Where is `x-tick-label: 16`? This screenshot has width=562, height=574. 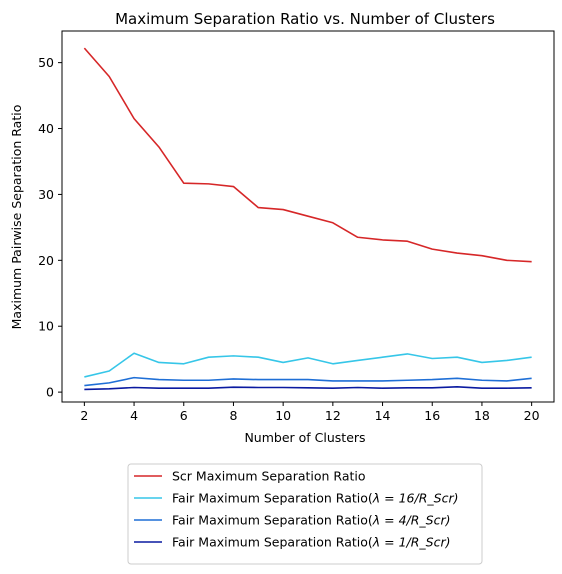 x-tick-label: 16 is located at coordinates (432, 415).